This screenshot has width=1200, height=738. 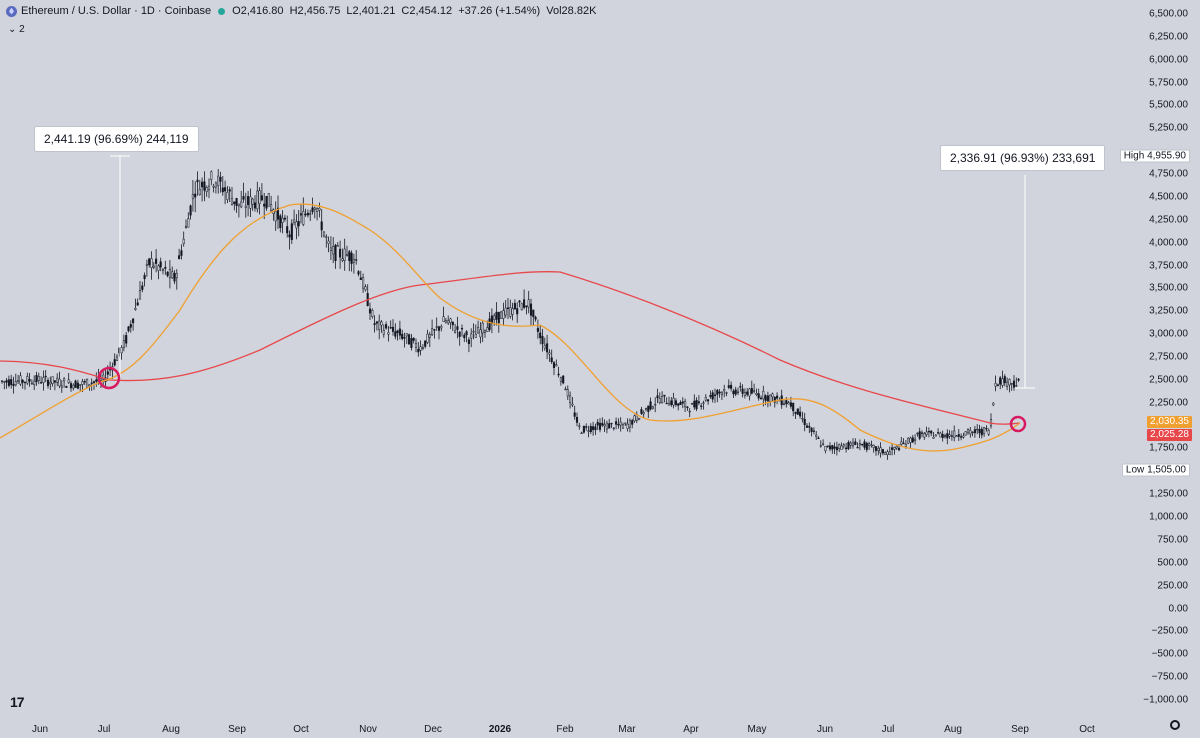 I want to click on right-crossover-marker, so click(x=1018, y=424).